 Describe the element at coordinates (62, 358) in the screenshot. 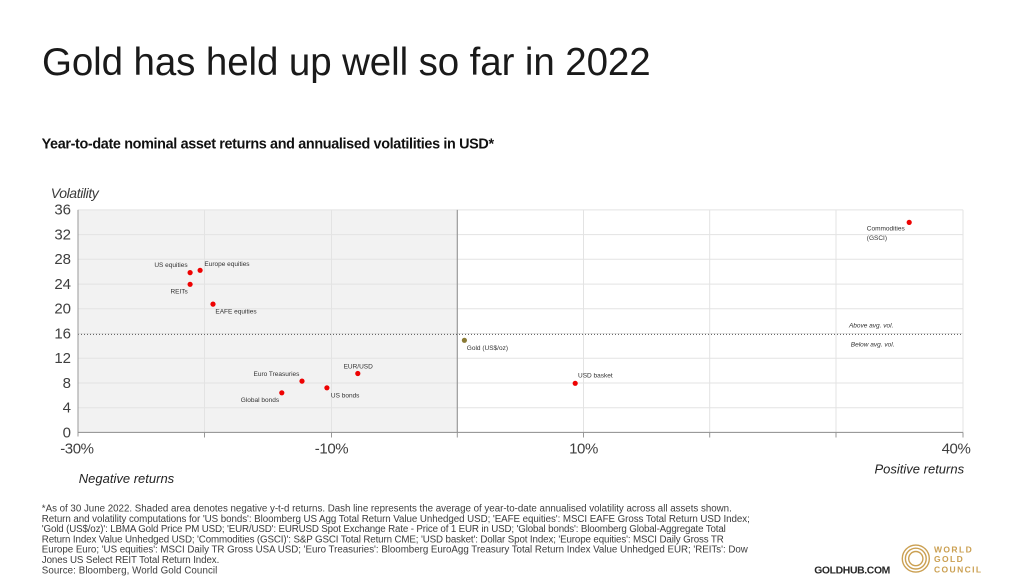

I see `svg-text: 12` at that location.